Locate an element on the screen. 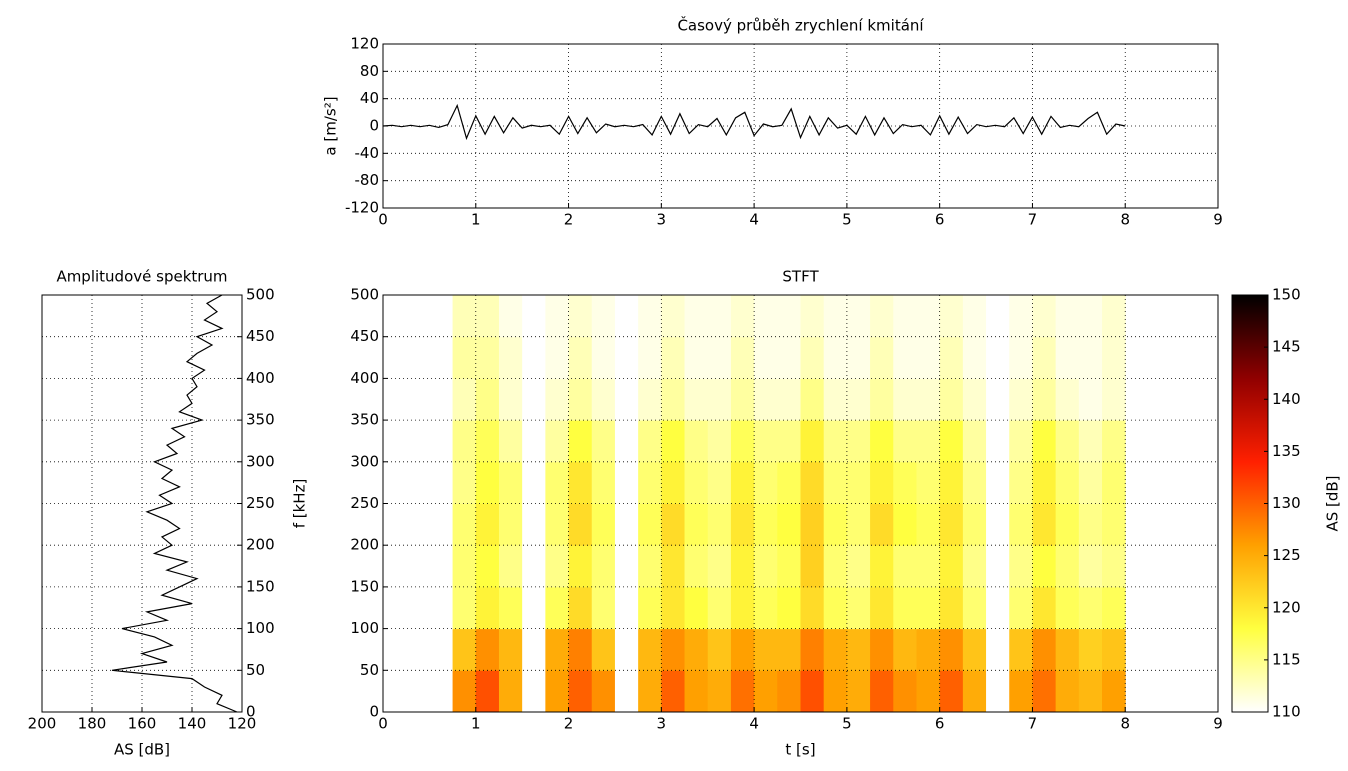 Image resolution: width=1348 pixels, height=771 pixels. x-tick-label: 3 is located at coordinates (662, 724).